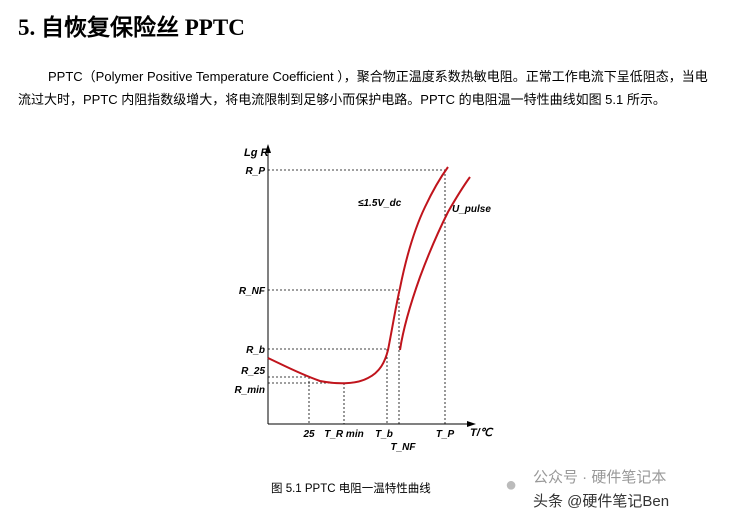  What do you see at coordinates (351, 489) in the screenshot?
I see `figure-caption: 图 5.1 PPTC 电阻一温特性曲线` at bounding box center [351, 489].